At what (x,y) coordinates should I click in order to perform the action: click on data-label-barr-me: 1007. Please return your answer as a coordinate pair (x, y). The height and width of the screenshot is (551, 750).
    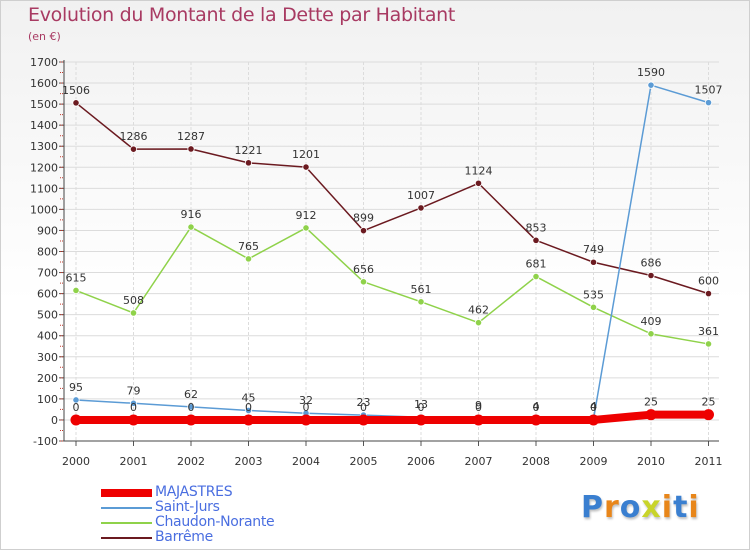
    Looking at the image, I should click on (421, 195).